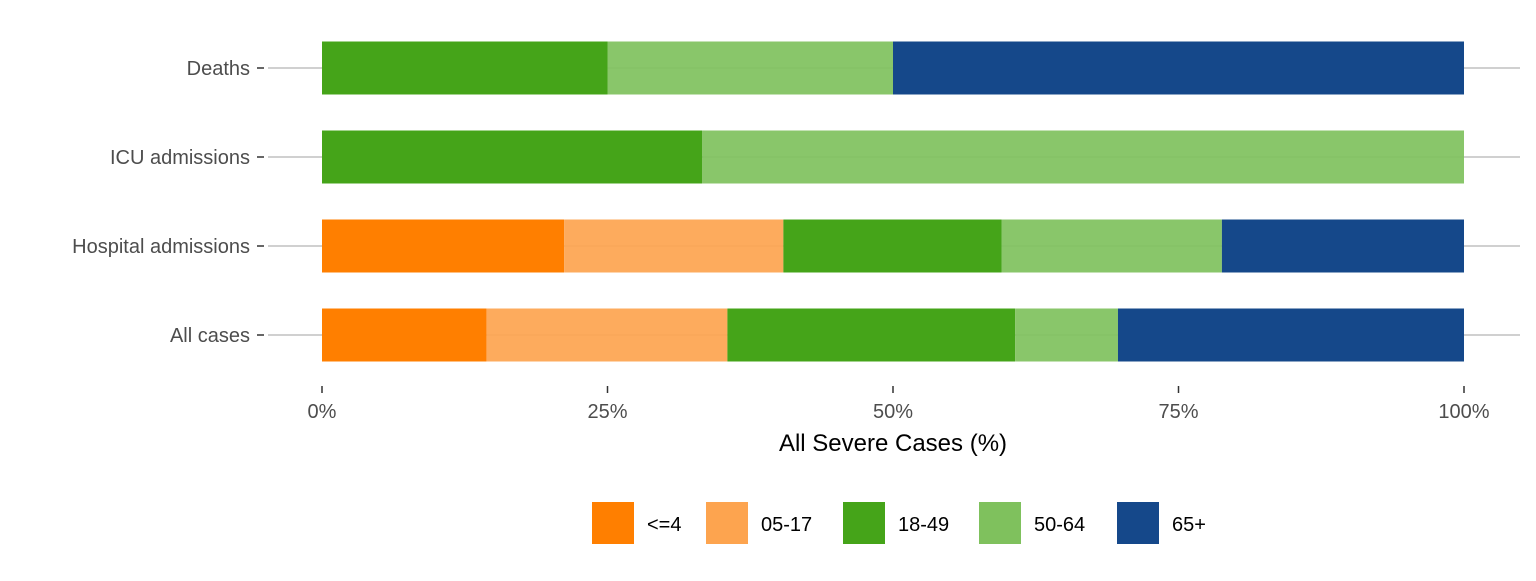 This screenshot has height=581, width=1536. I want to click on x-tick-label: 25%, so click(607, 412).